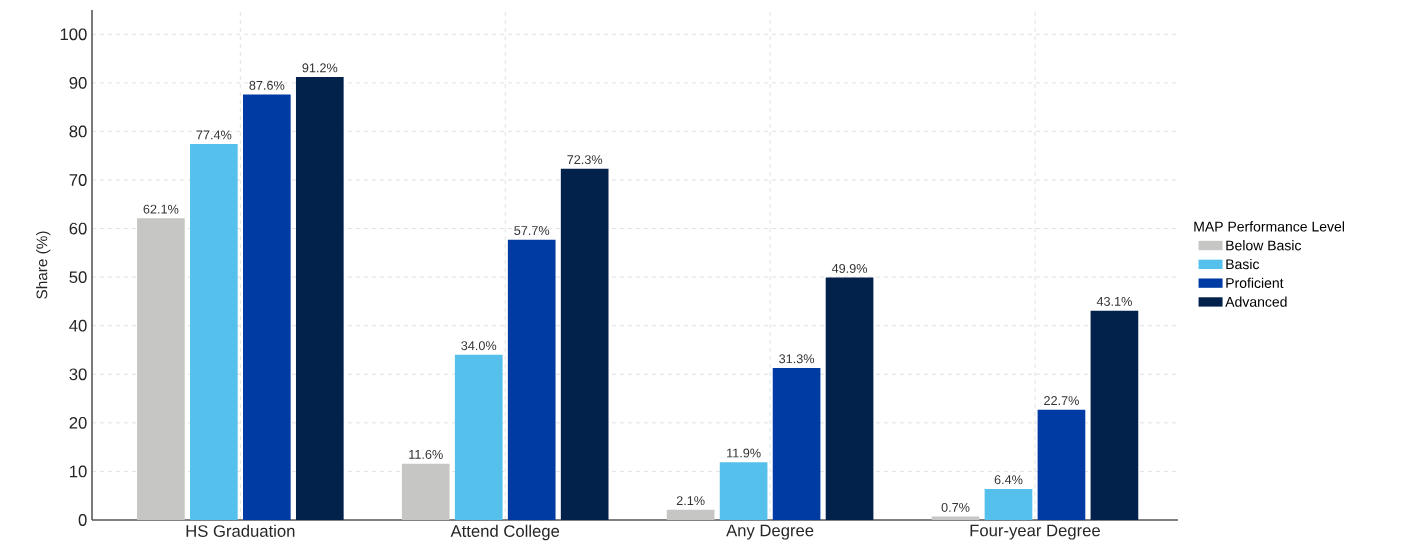 The width and height of the screenshot is (1406, 549). I want to click on legend-label: Advanced, so click(1256, 301).